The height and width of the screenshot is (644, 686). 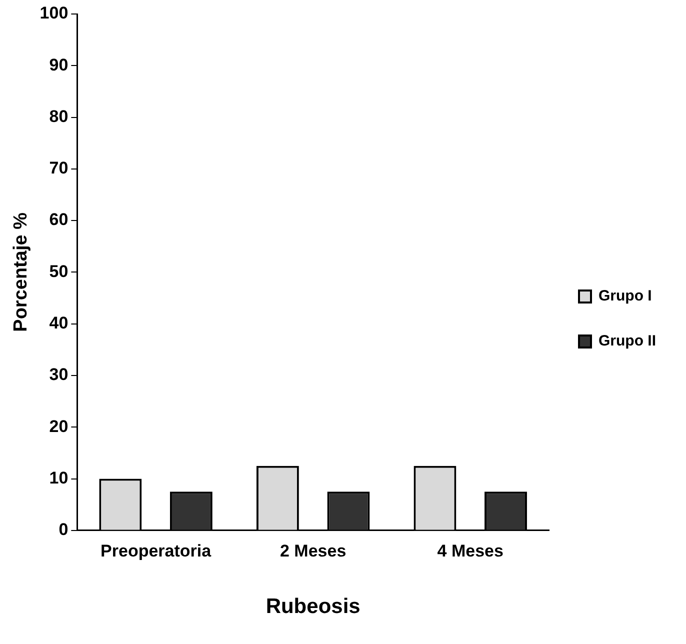 What do you see at coordinates (58, 323) in the screenshot?
I see `y-tick-label: 40` at bounding box center [58, 323].